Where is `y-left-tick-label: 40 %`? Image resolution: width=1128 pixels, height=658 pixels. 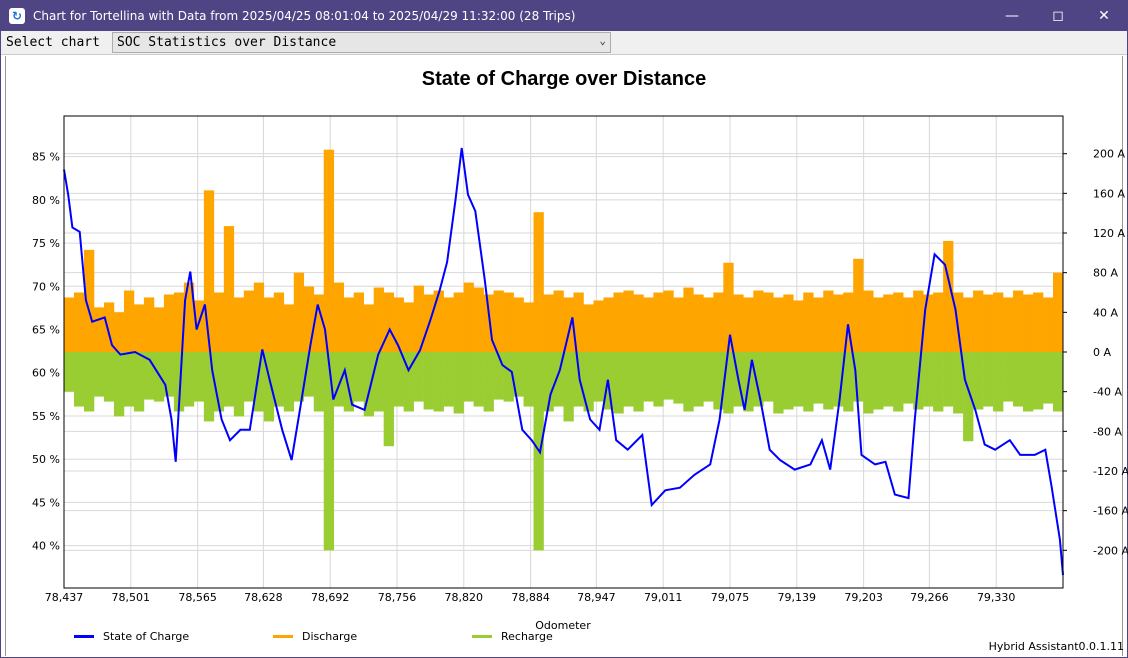 y-left-tick-label: 40 % is located at coordinates (46, 546).